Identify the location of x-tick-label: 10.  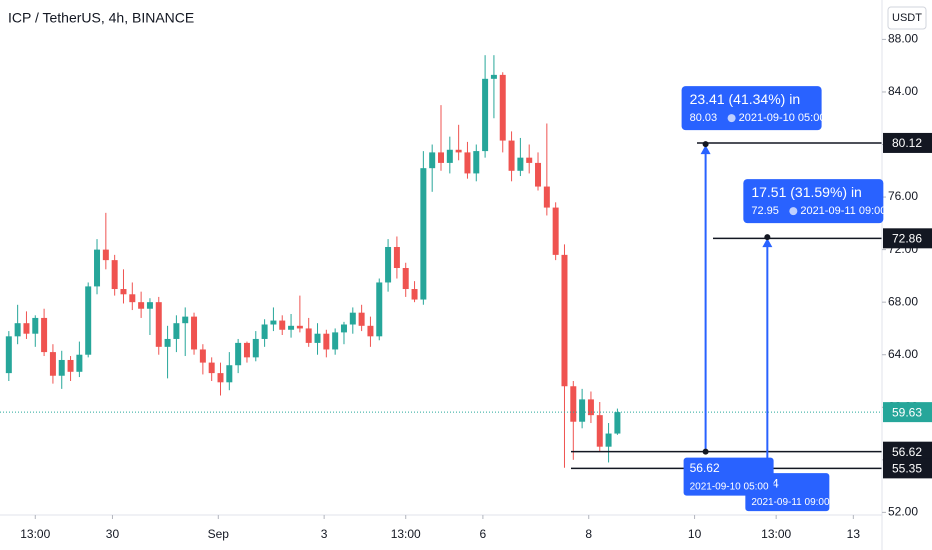
(695, 534).